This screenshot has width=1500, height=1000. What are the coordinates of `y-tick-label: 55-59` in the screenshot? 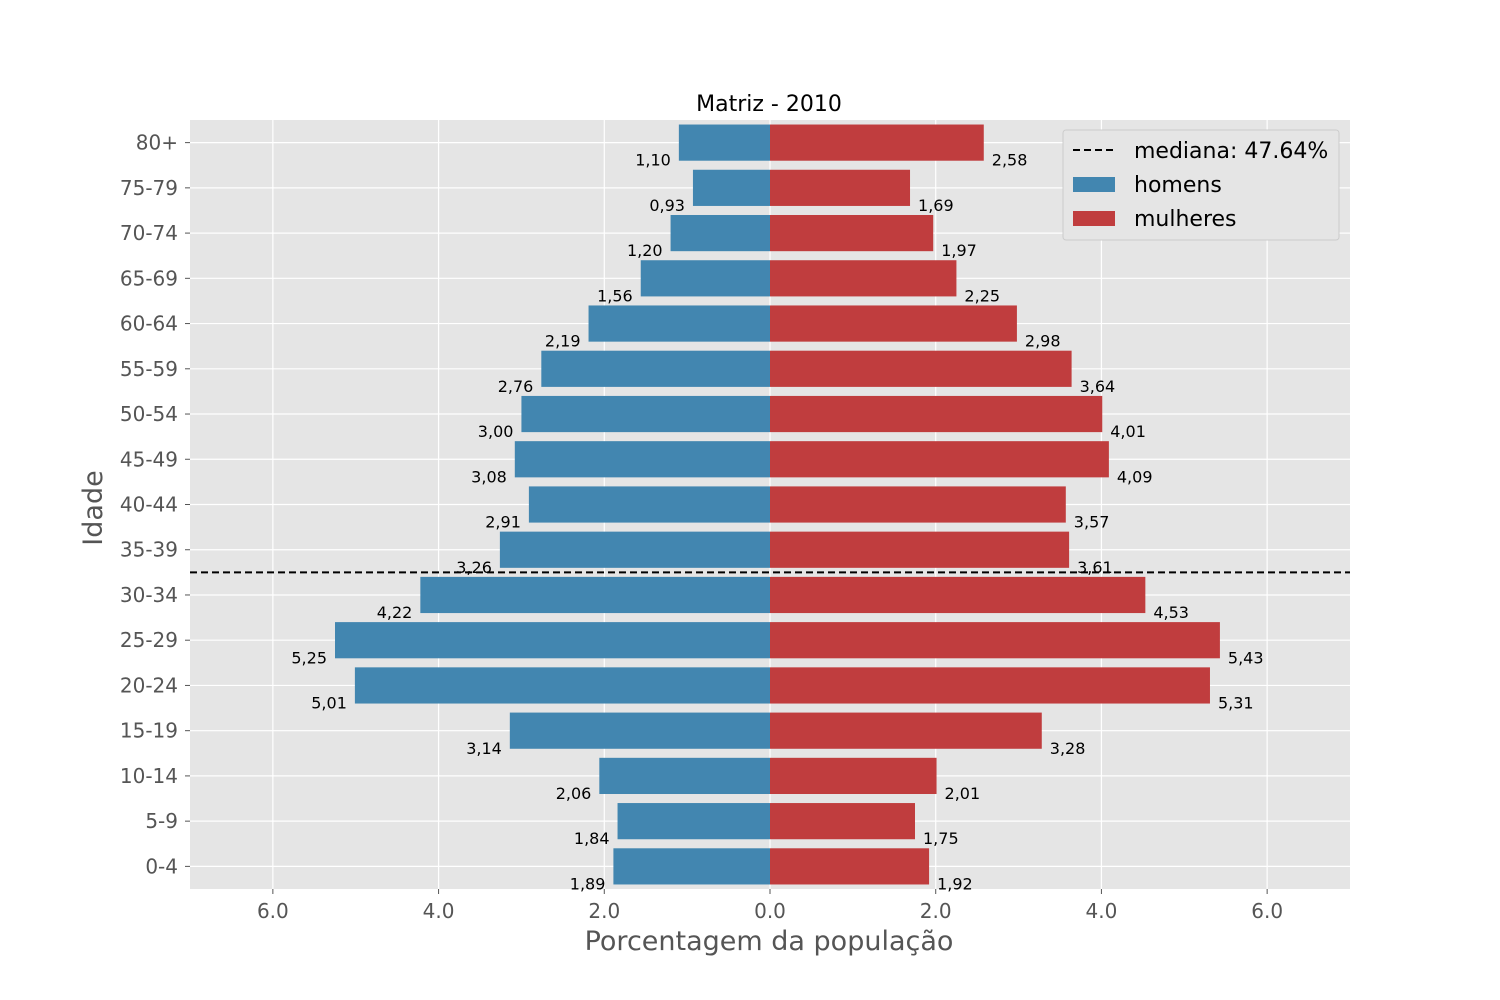 It's located at (149, 369).